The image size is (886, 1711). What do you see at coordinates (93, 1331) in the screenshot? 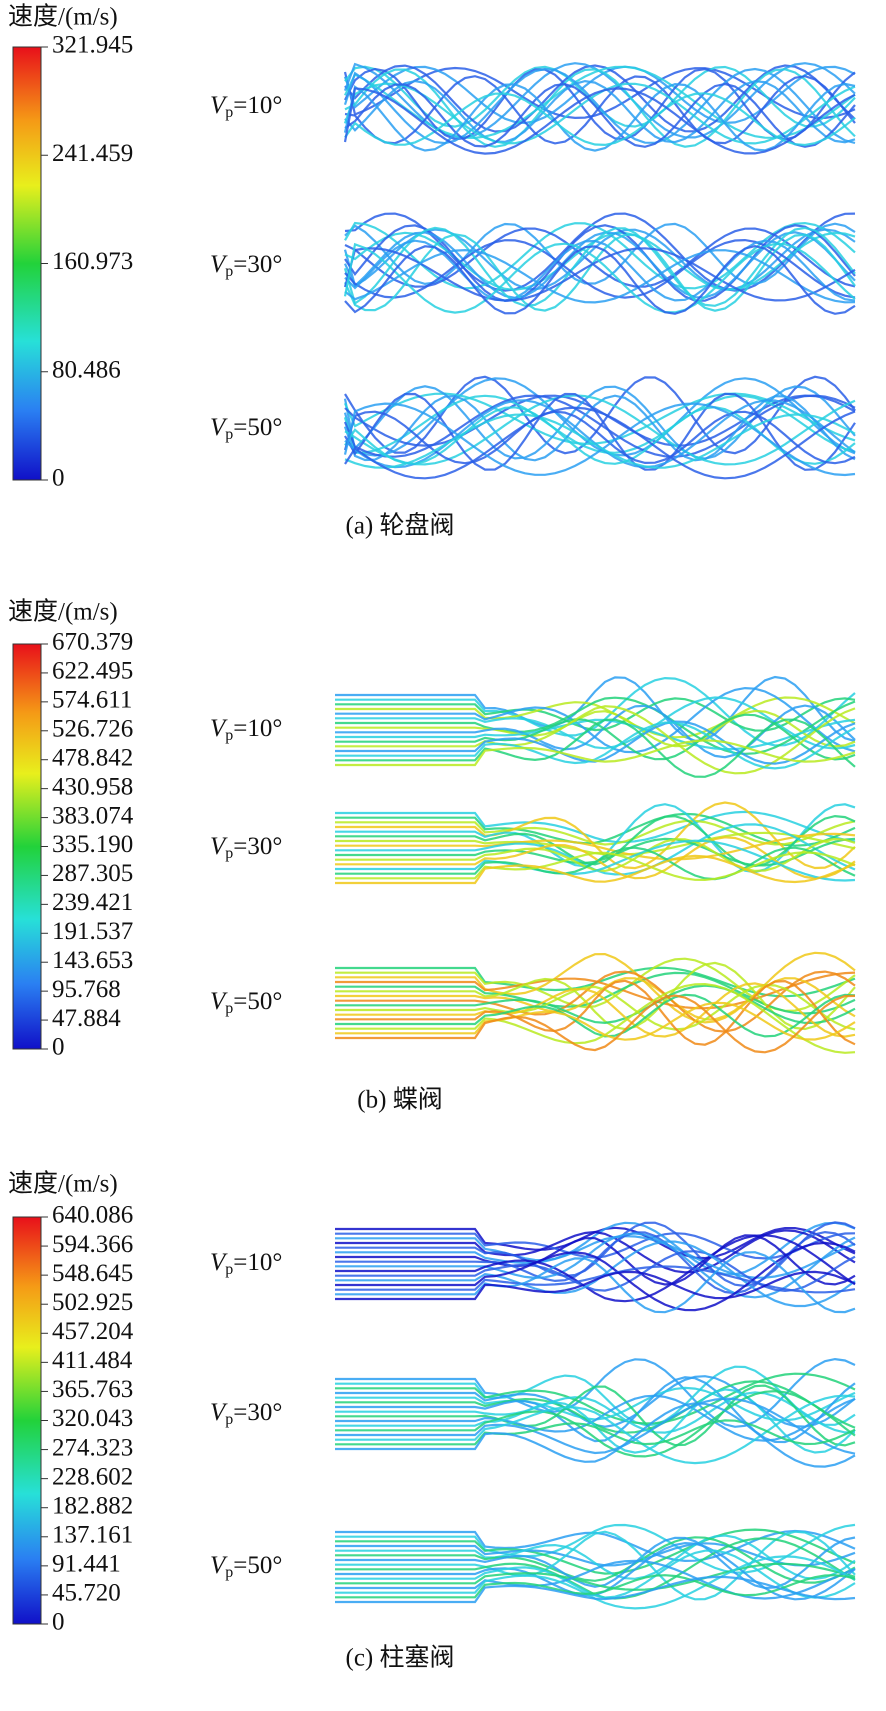
I see `colorbar-tick-label: 457.204` at bounding box center [93, 1331].